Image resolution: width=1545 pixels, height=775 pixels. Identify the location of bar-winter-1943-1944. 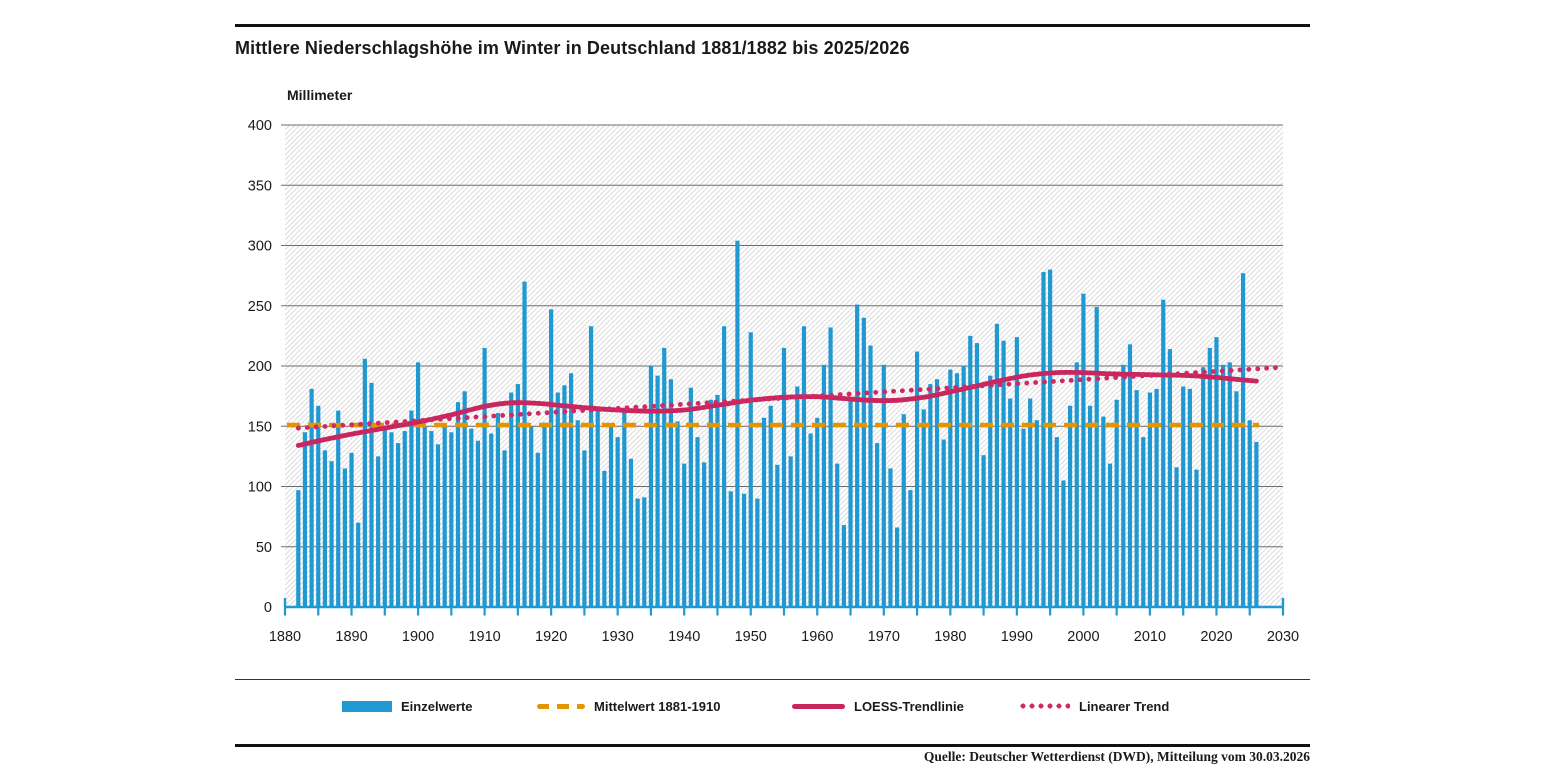
(710, 503).